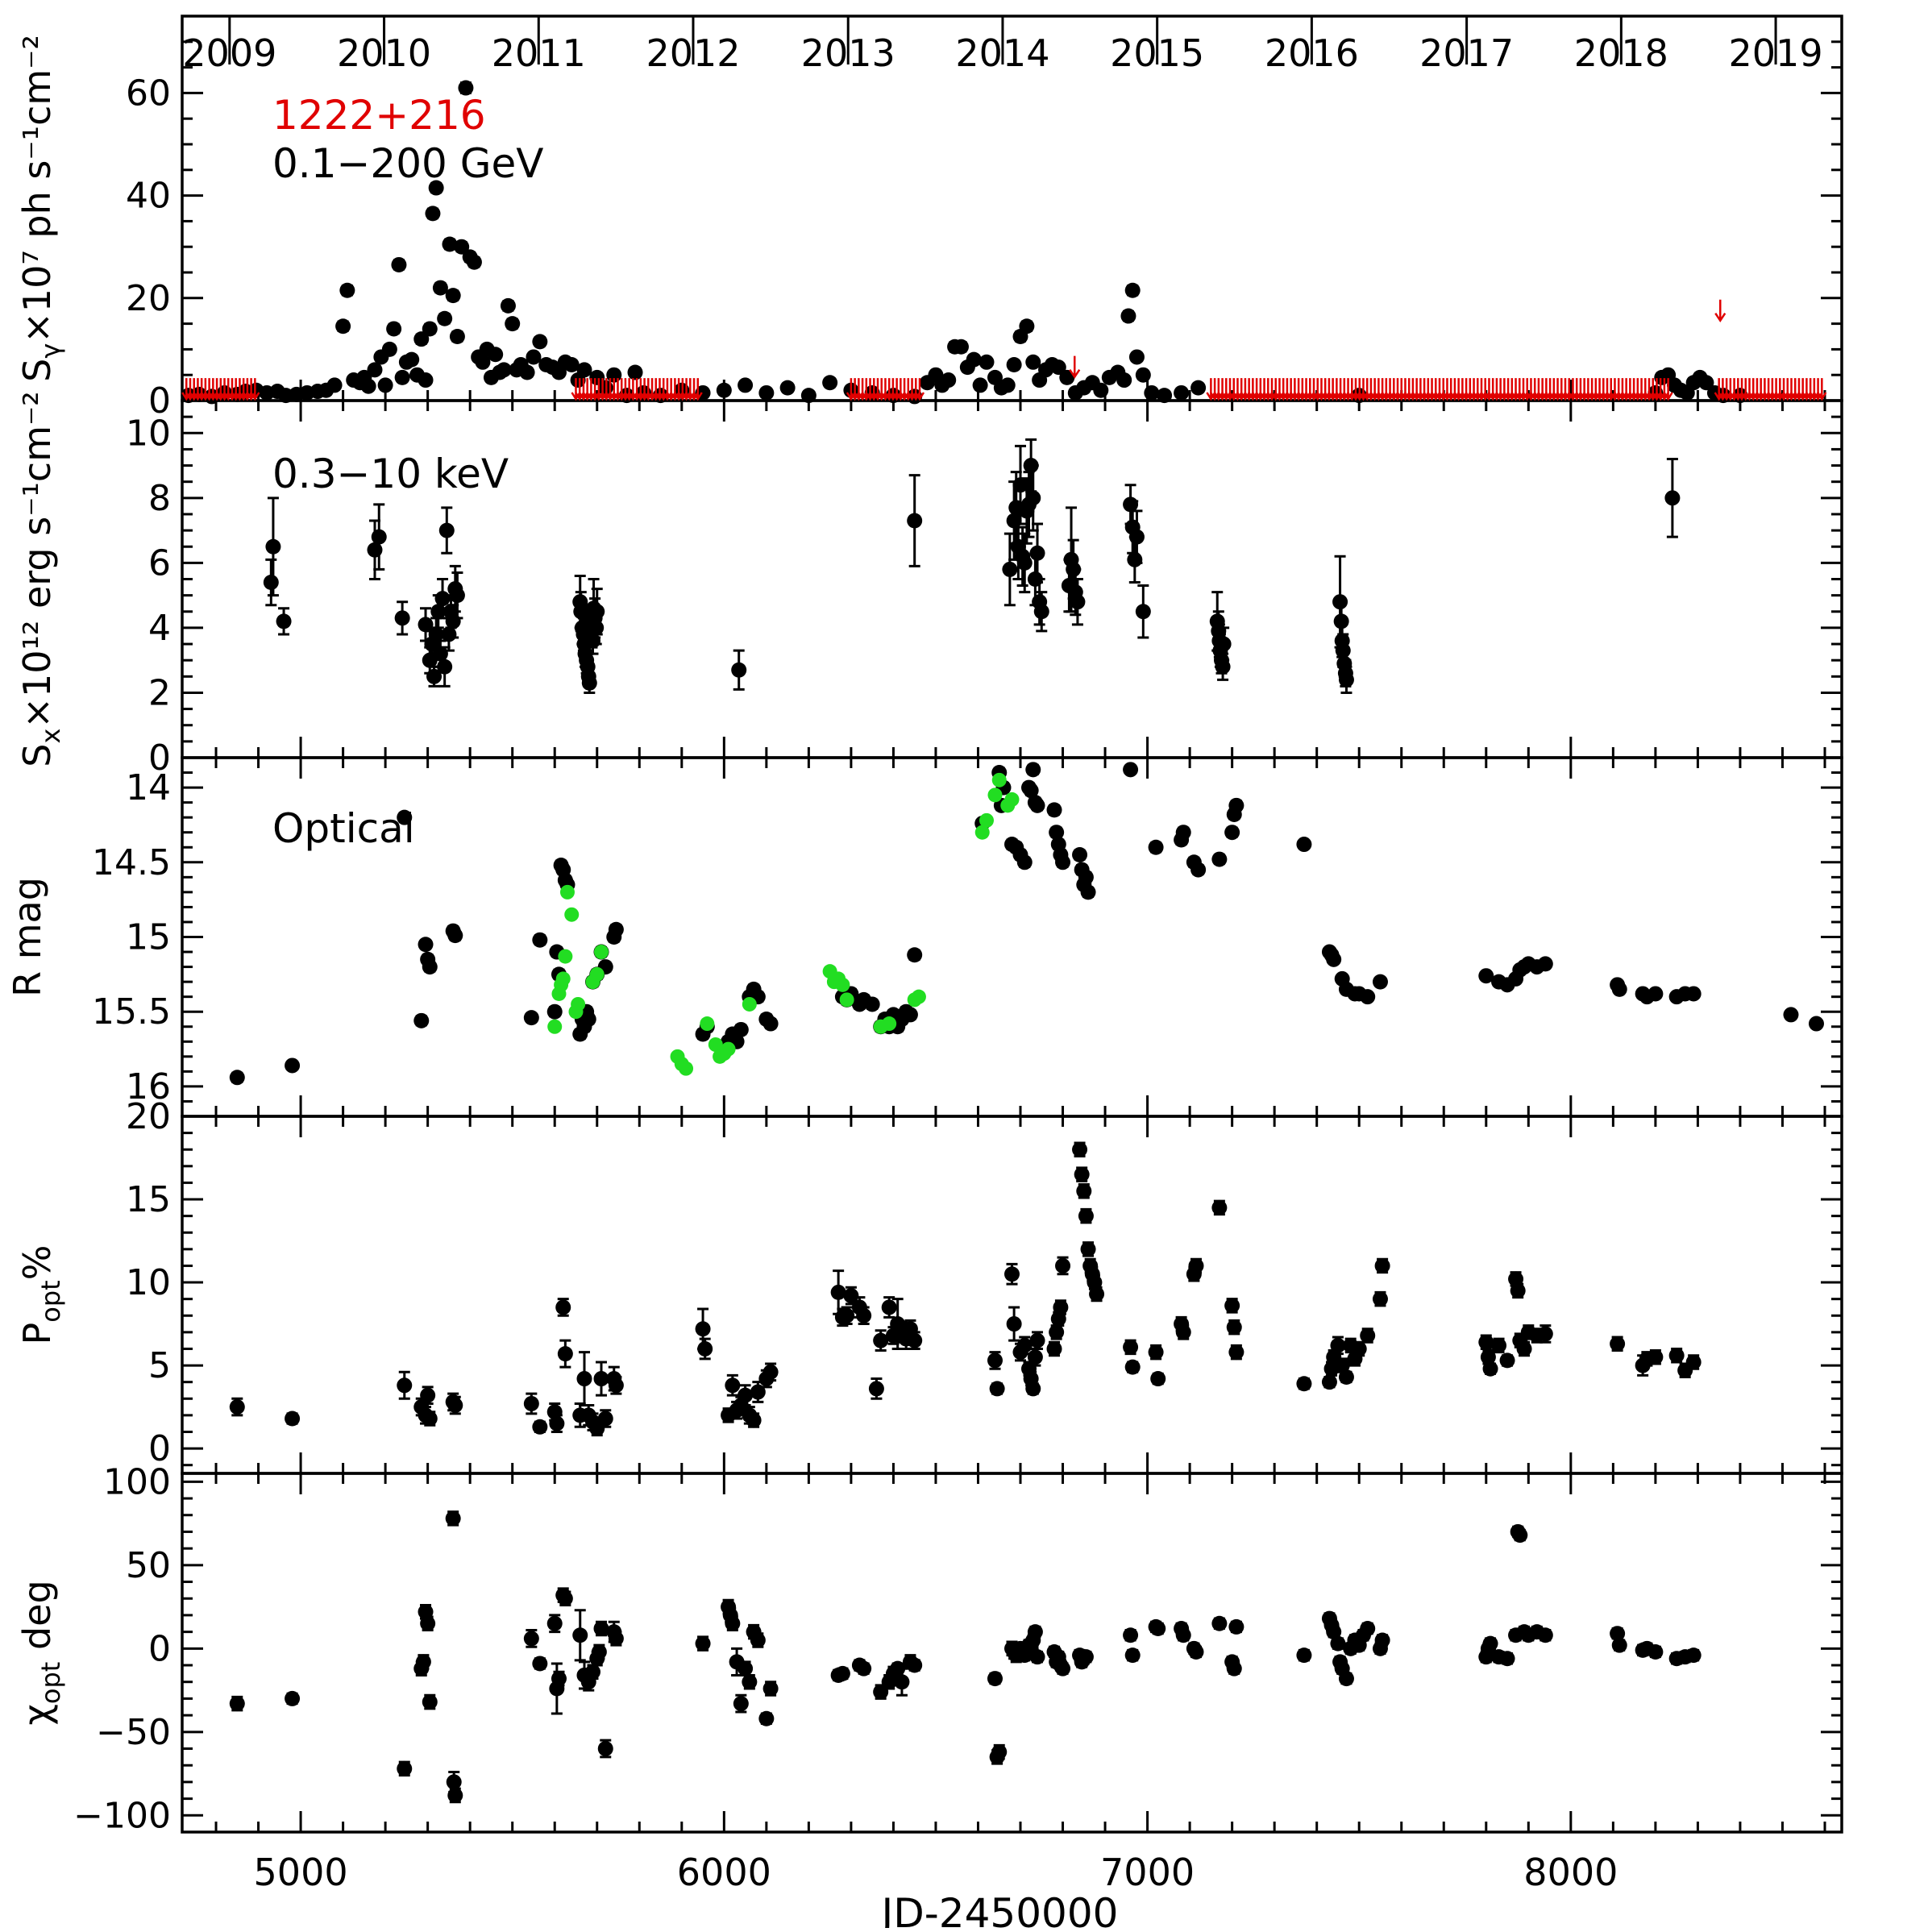 This screenshot has height=1932, width=1928. I want to click on y-tick-label: 40, so click(148, 196).